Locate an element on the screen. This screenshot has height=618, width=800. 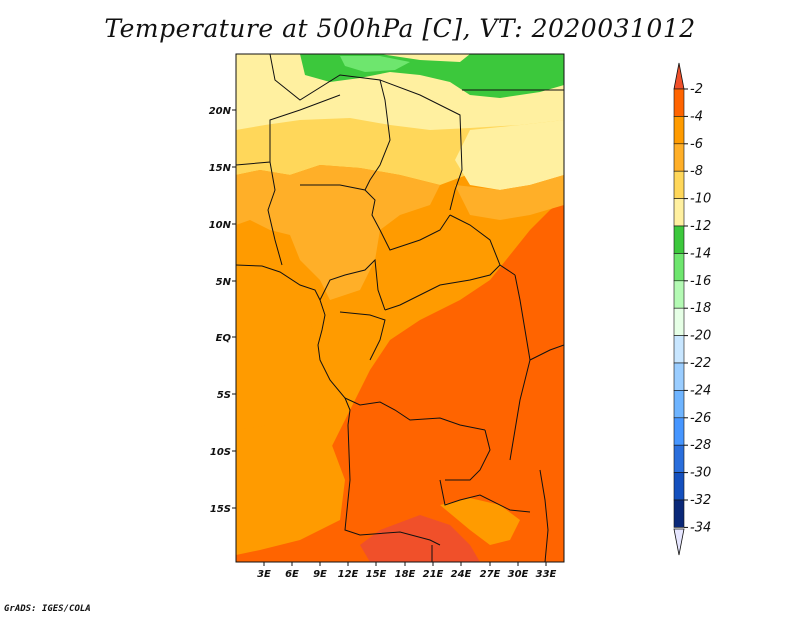
lon-tick-33E: 33E is located at coordinates (546, 574).